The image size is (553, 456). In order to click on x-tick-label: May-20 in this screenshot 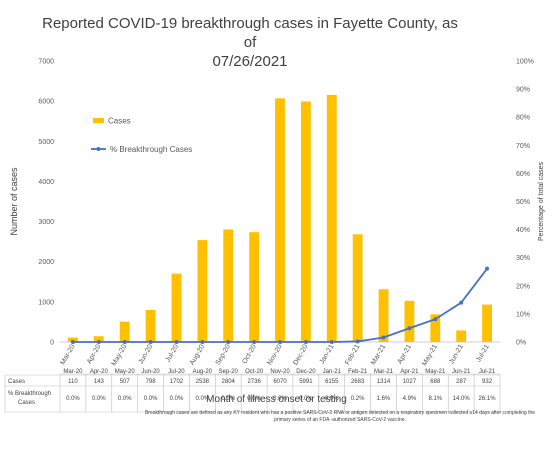, I will do `click(120, 355)`.